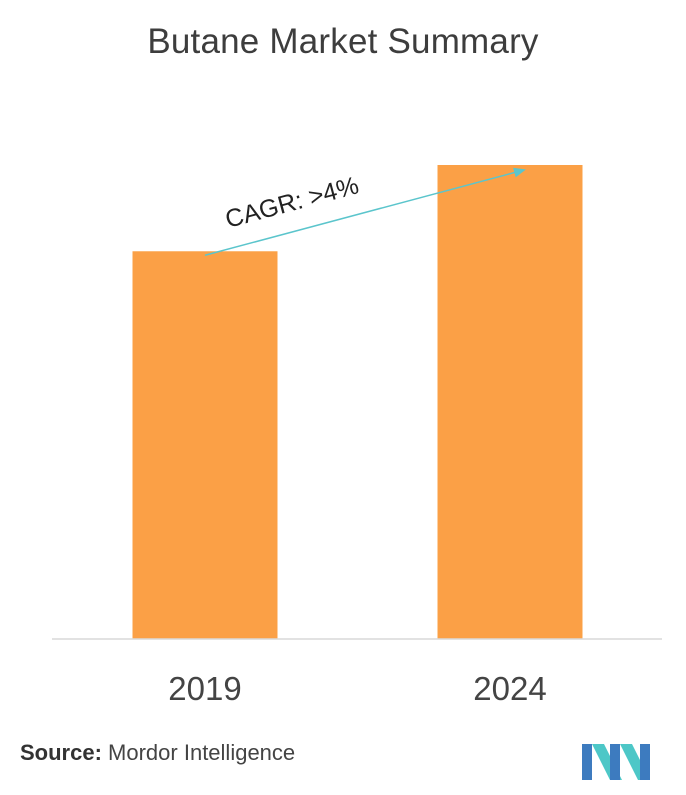  I want to click on x-tick-labels: 2019 2024, so click(357, 688).